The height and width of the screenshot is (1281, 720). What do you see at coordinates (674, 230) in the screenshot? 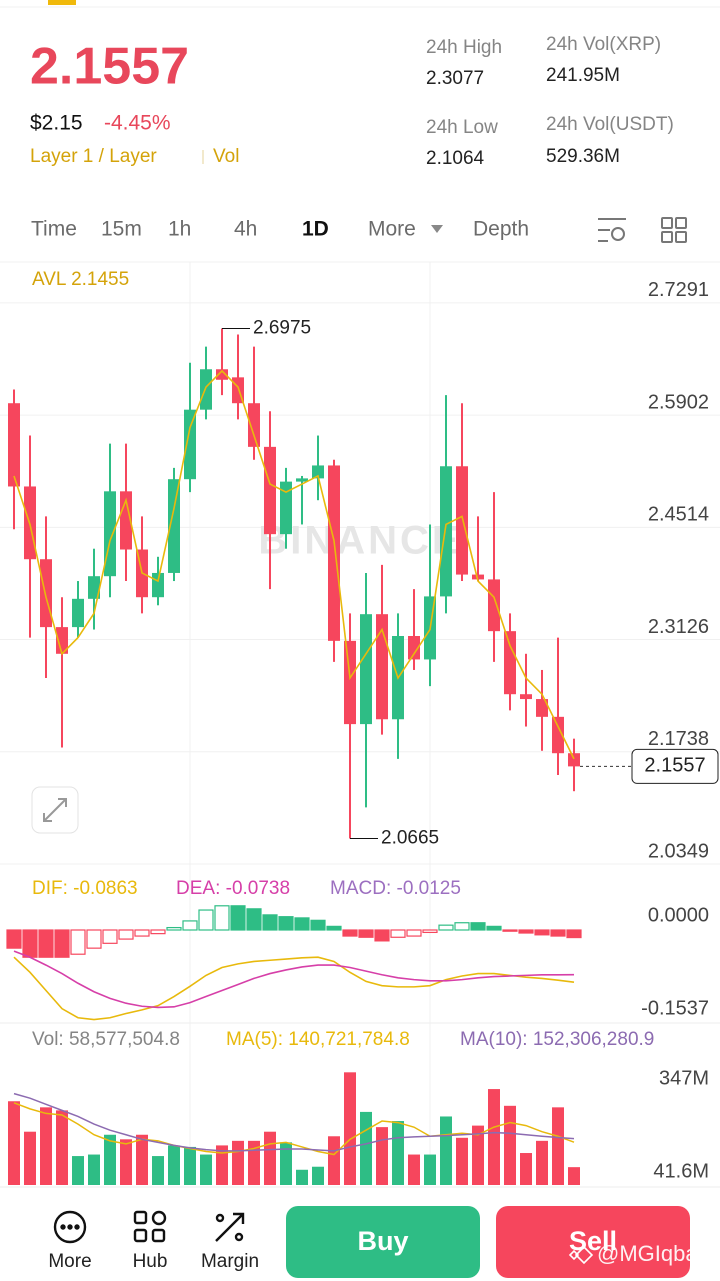
I see `layout-icon` at bounding box center [674, 230].